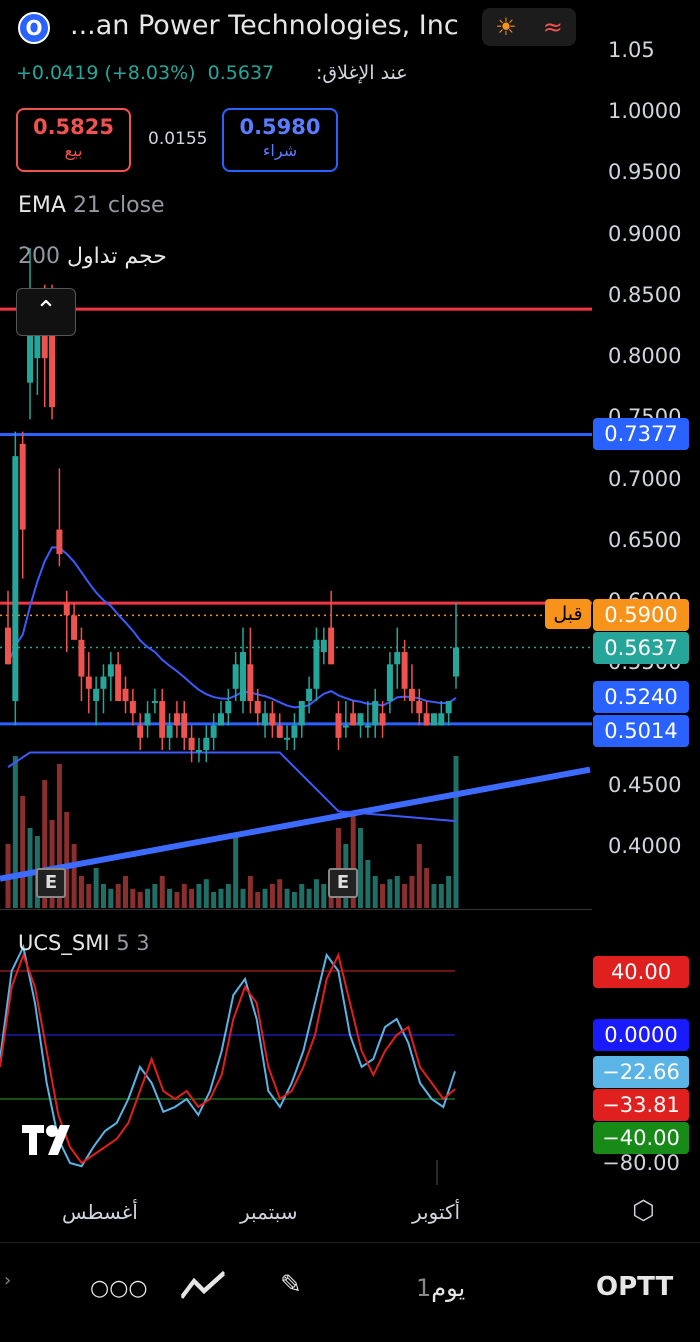 This screenshot has height=1342, width=700. Describe the element at coordinates (529, 27) in the screenshot. I see `status-icons: ☀ ≈` at that location.